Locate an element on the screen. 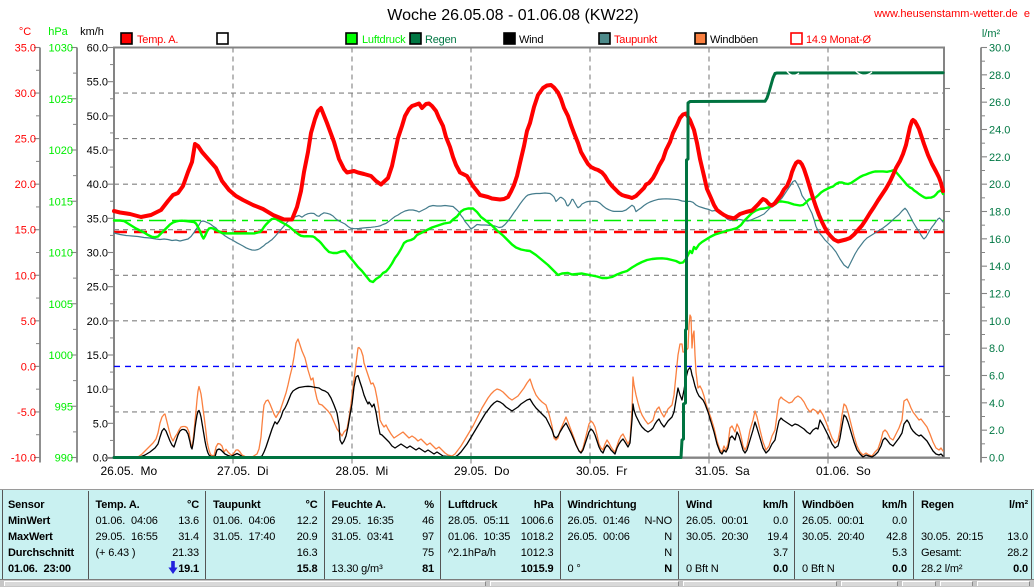 The image size is (1034, 587). svg-text: °C is located at coordinates (25, 32).